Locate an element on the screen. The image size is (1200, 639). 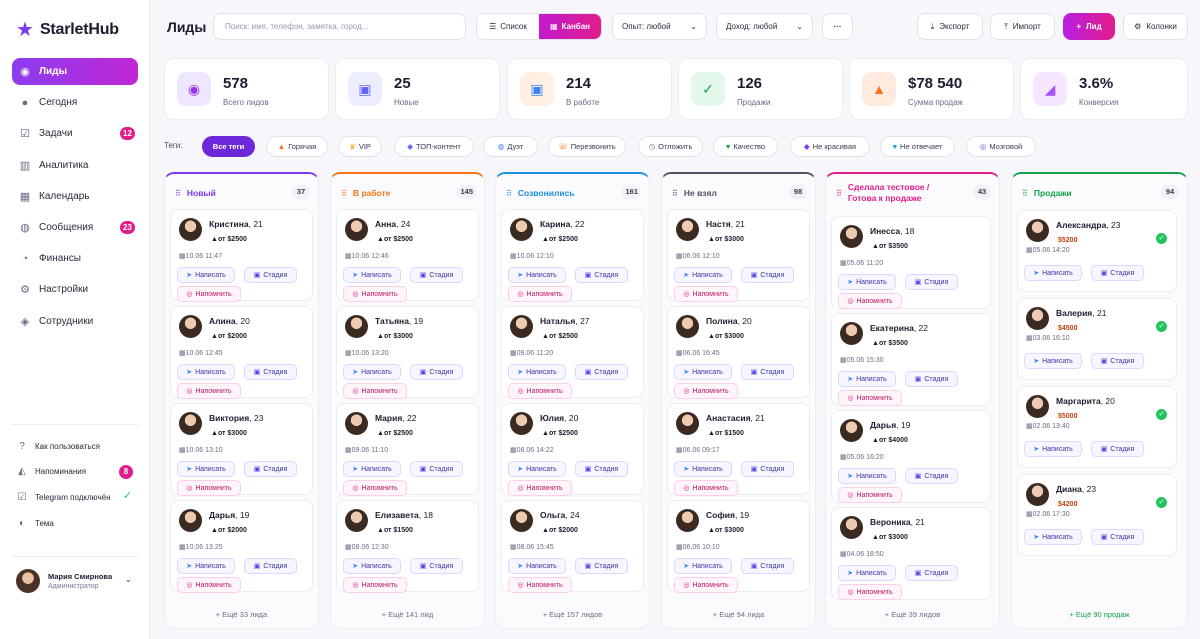
list-view-button: ☰ Список is located at coordinates (508, 26).